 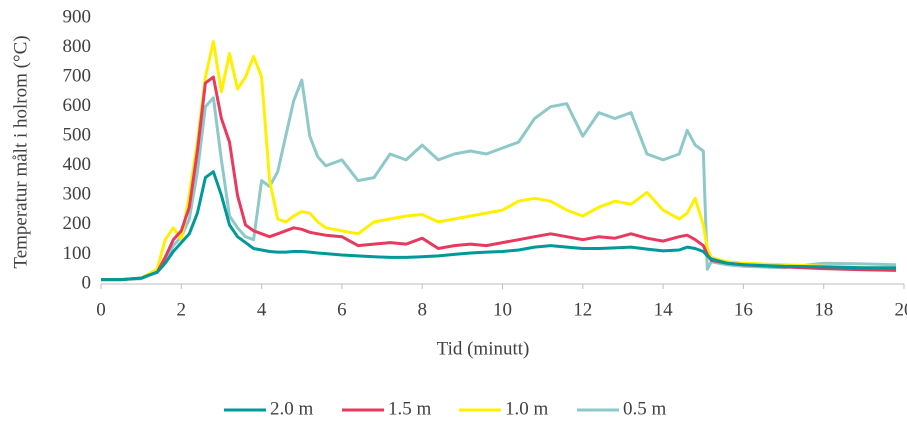 What do you see at coordinates (410, 408) in the screenshot?
I see `legend-label: 1.5 m` at bounding box center [410, 408].